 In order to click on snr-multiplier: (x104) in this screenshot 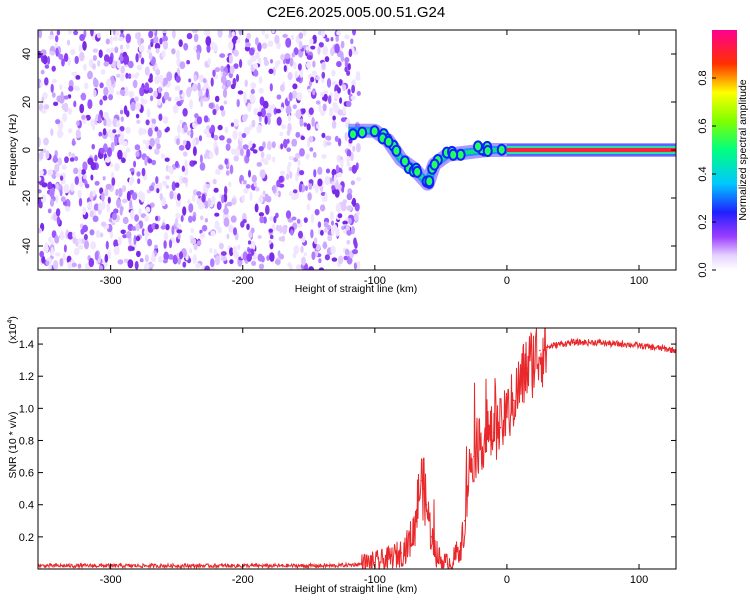, I will do `click(13, 330)`.